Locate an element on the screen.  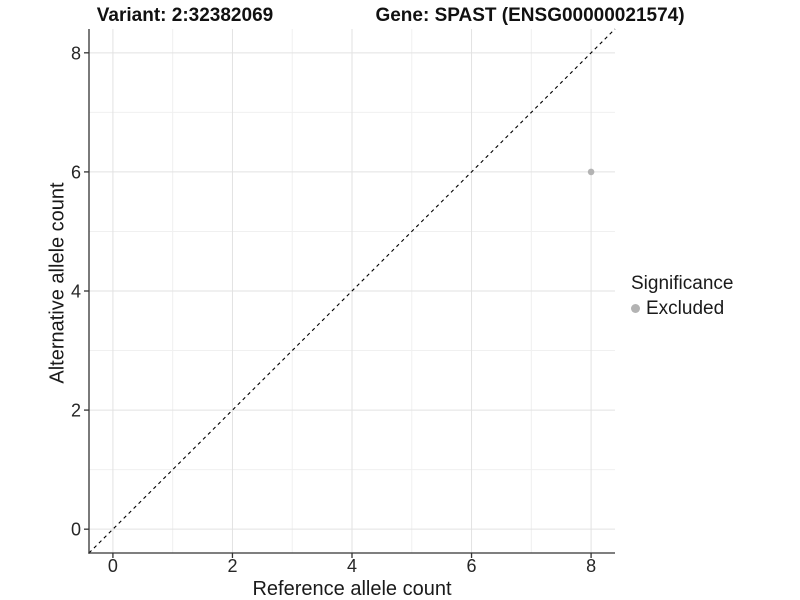
legend-item-label: Excluded is located at coordinates (685, 308).